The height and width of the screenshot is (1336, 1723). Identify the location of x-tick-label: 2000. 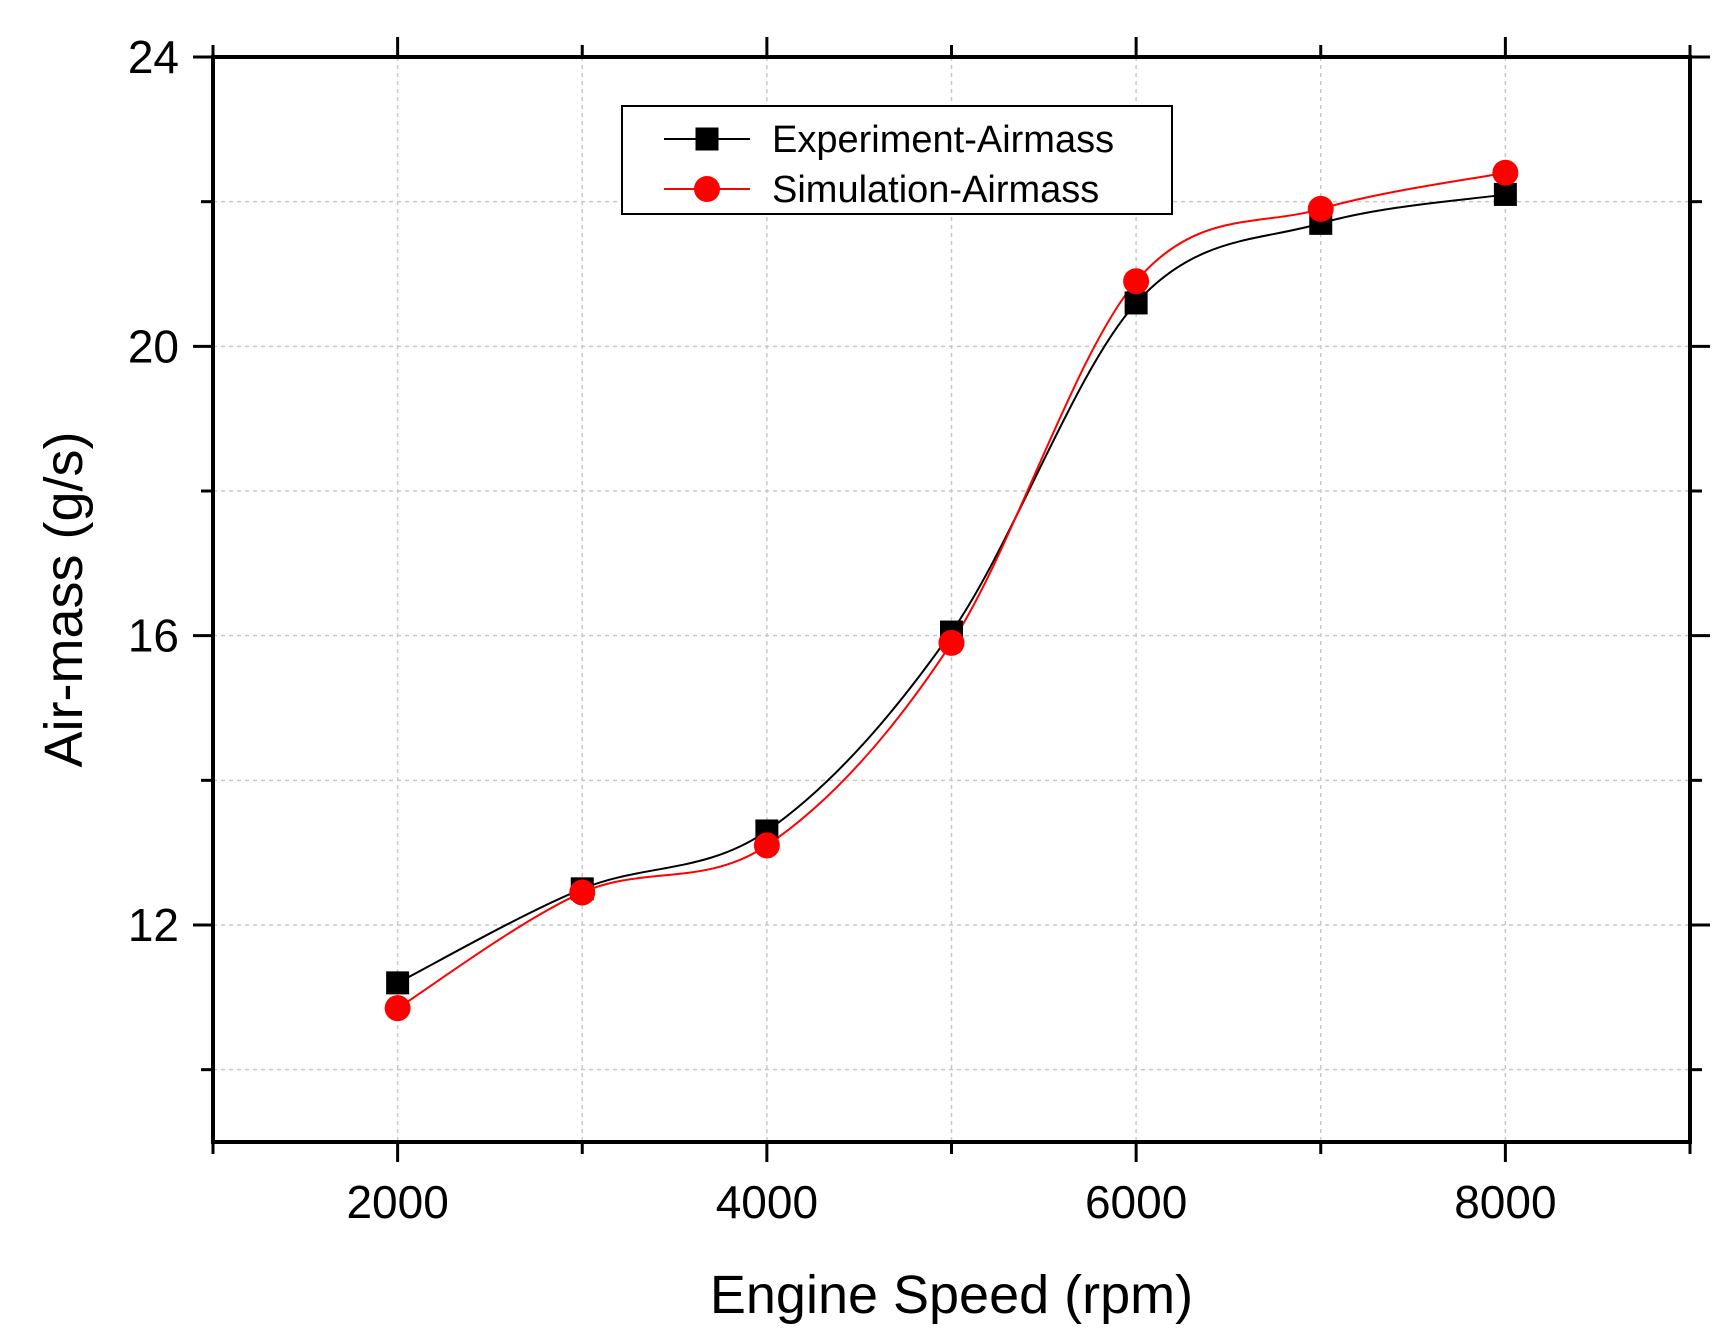
(397, 1202).